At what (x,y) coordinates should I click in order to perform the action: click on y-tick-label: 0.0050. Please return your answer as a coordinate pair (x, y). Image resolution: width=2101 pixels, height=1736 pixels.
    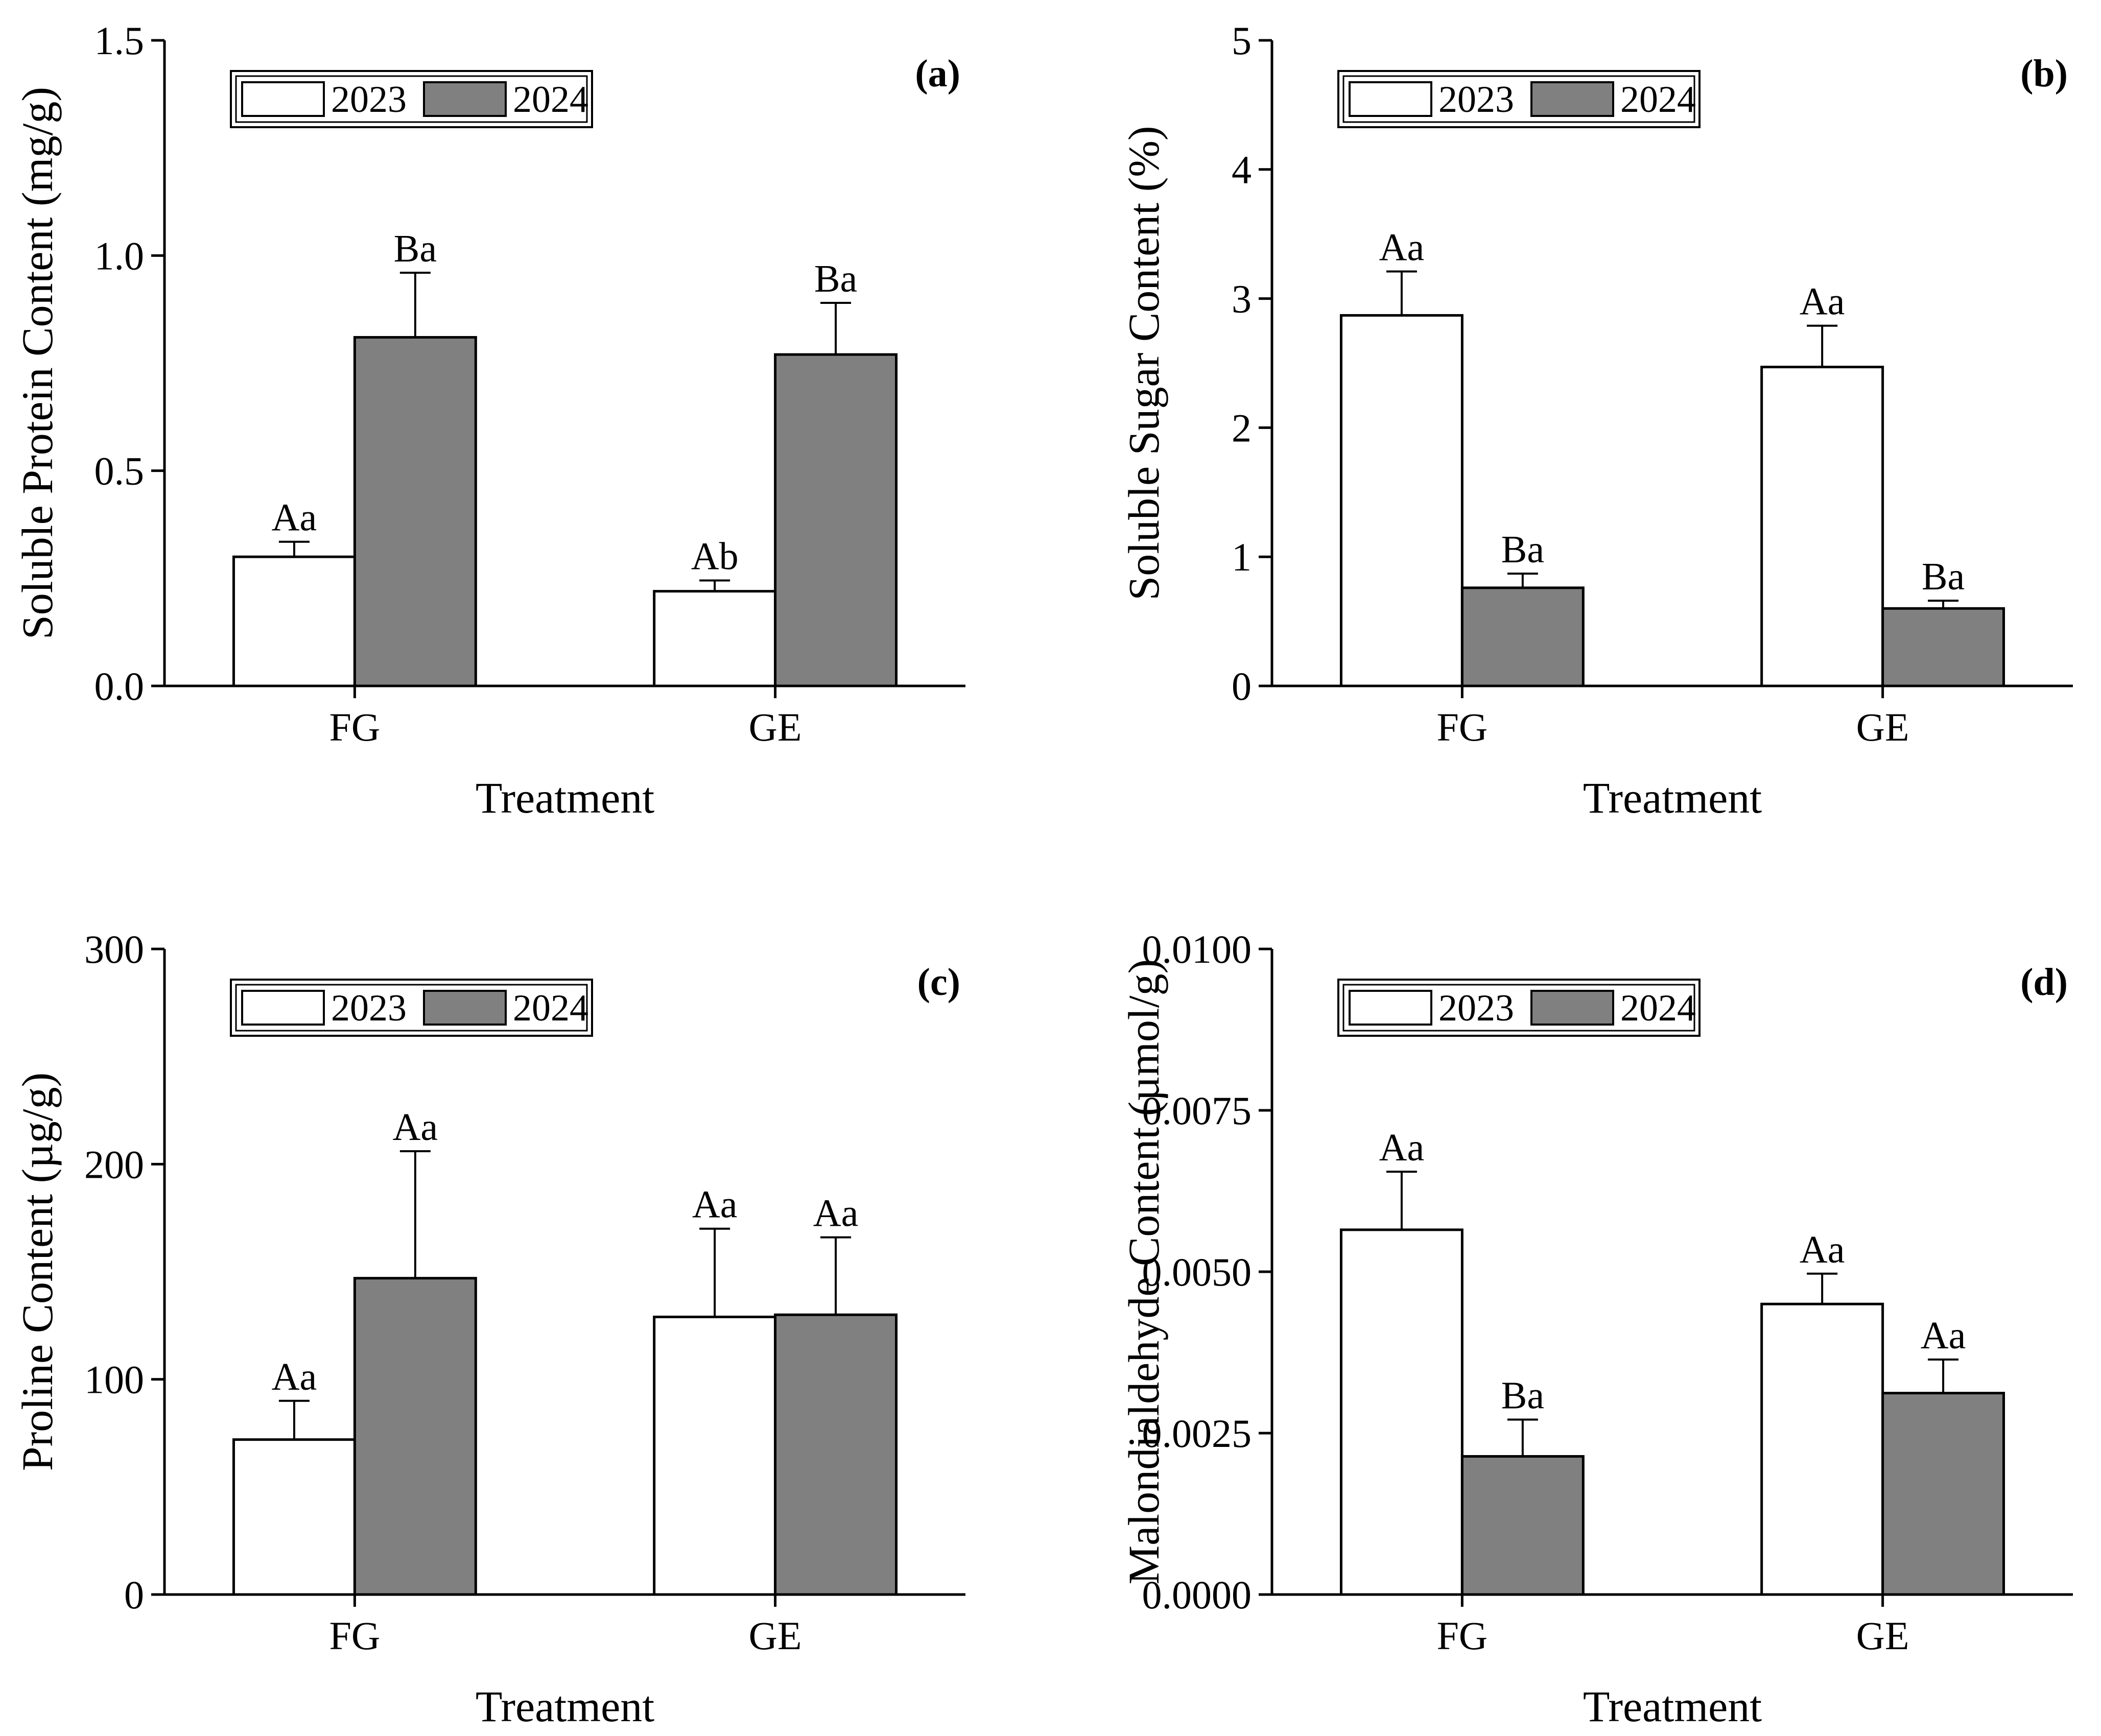
    Looking at the image, I should click on (1197, 1272).